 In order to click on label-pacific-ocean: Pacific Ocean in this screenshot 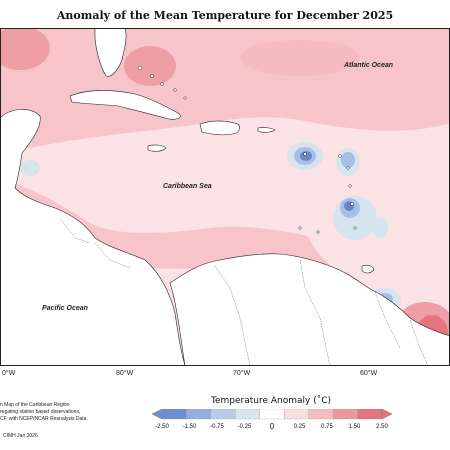, I will do `click(65, 308)`.